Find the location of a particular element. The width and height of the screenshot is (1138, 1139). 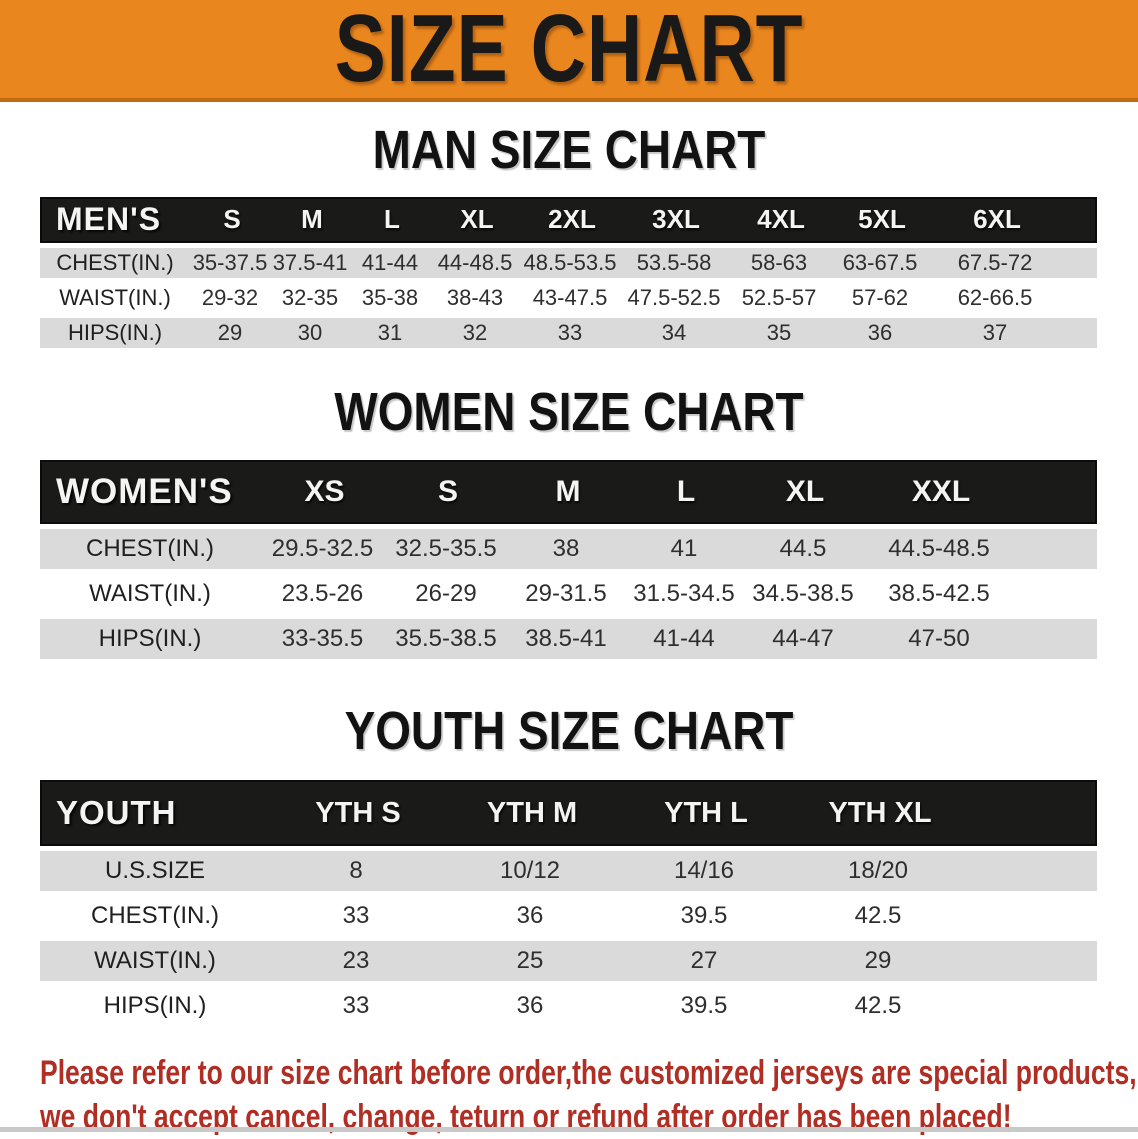

women_chart-row-label-2: HIPS(IN.) is located at coordinates (150, 639).